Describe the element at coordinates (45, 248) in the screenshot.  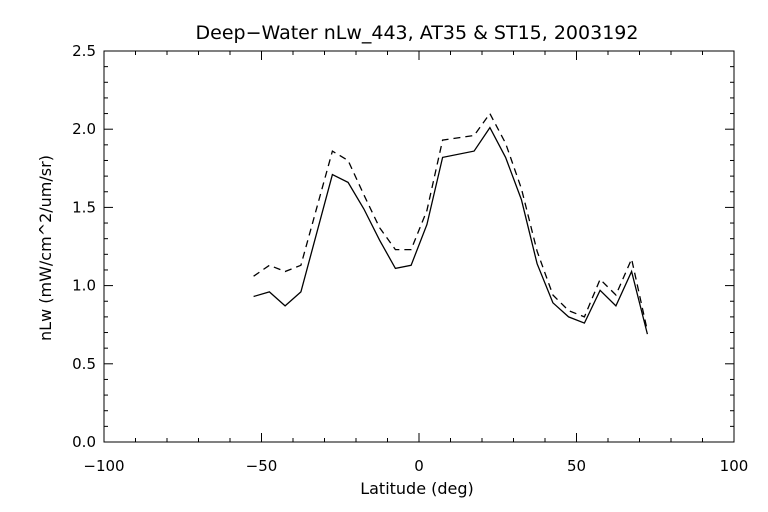
I see `y-axis-label: nLw (mW/cm^2/um/sr)` at that location.